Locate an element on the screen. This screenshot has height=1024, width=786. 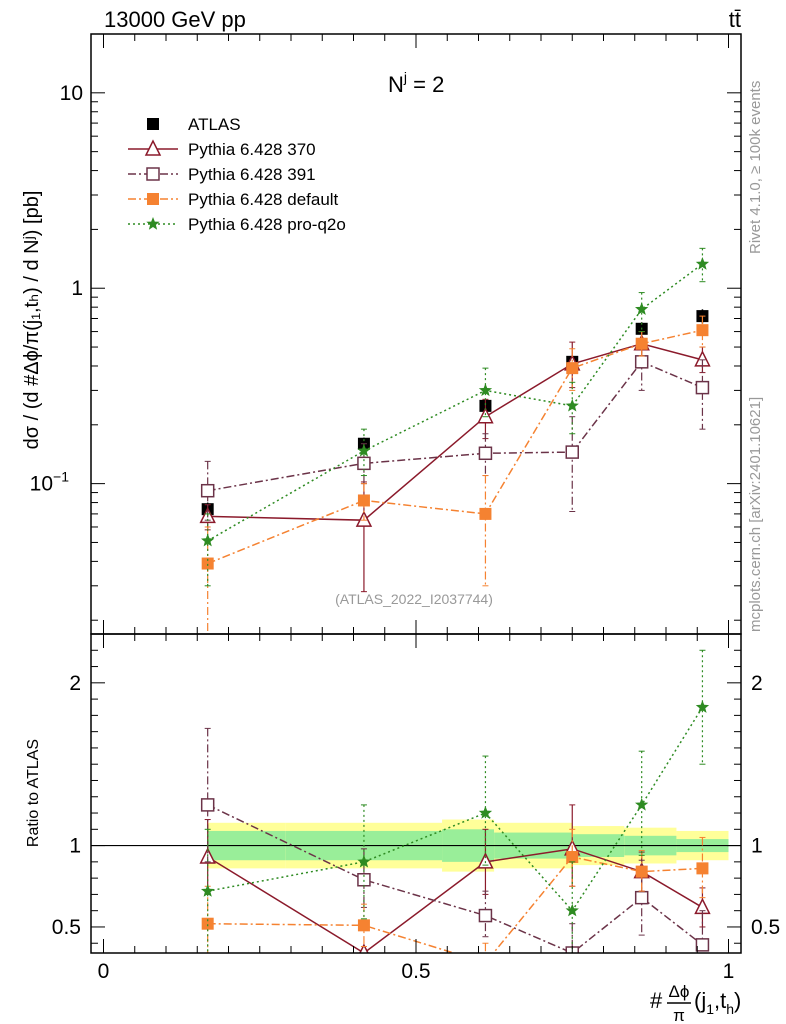
ratio-y-tick-label: 2 is located at coordinates (75, 683).